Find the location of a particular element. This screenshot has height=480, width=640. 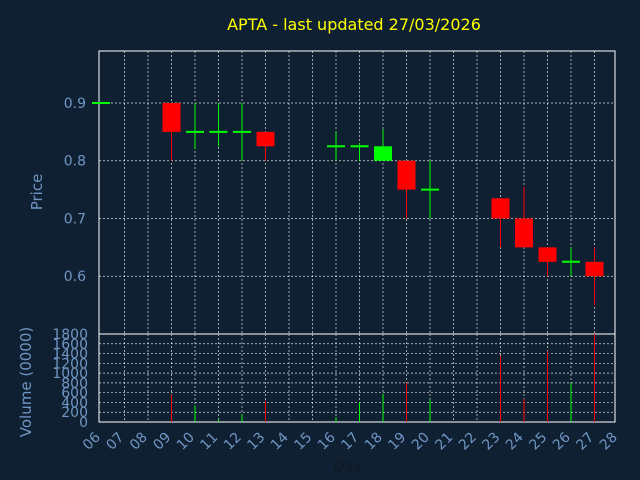

volume-axis-label: Volume (0000) is located at coordinates (26, 382).